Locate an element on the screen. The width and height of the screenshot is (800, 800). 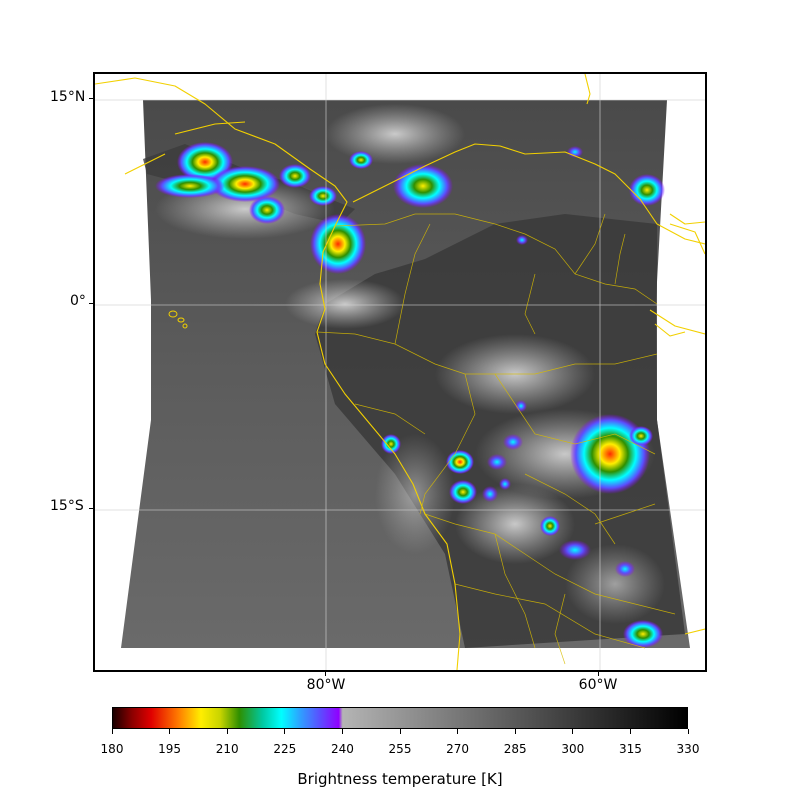
colorbar-title: Brightness temperature [K] is located at coordinates (400, 779).